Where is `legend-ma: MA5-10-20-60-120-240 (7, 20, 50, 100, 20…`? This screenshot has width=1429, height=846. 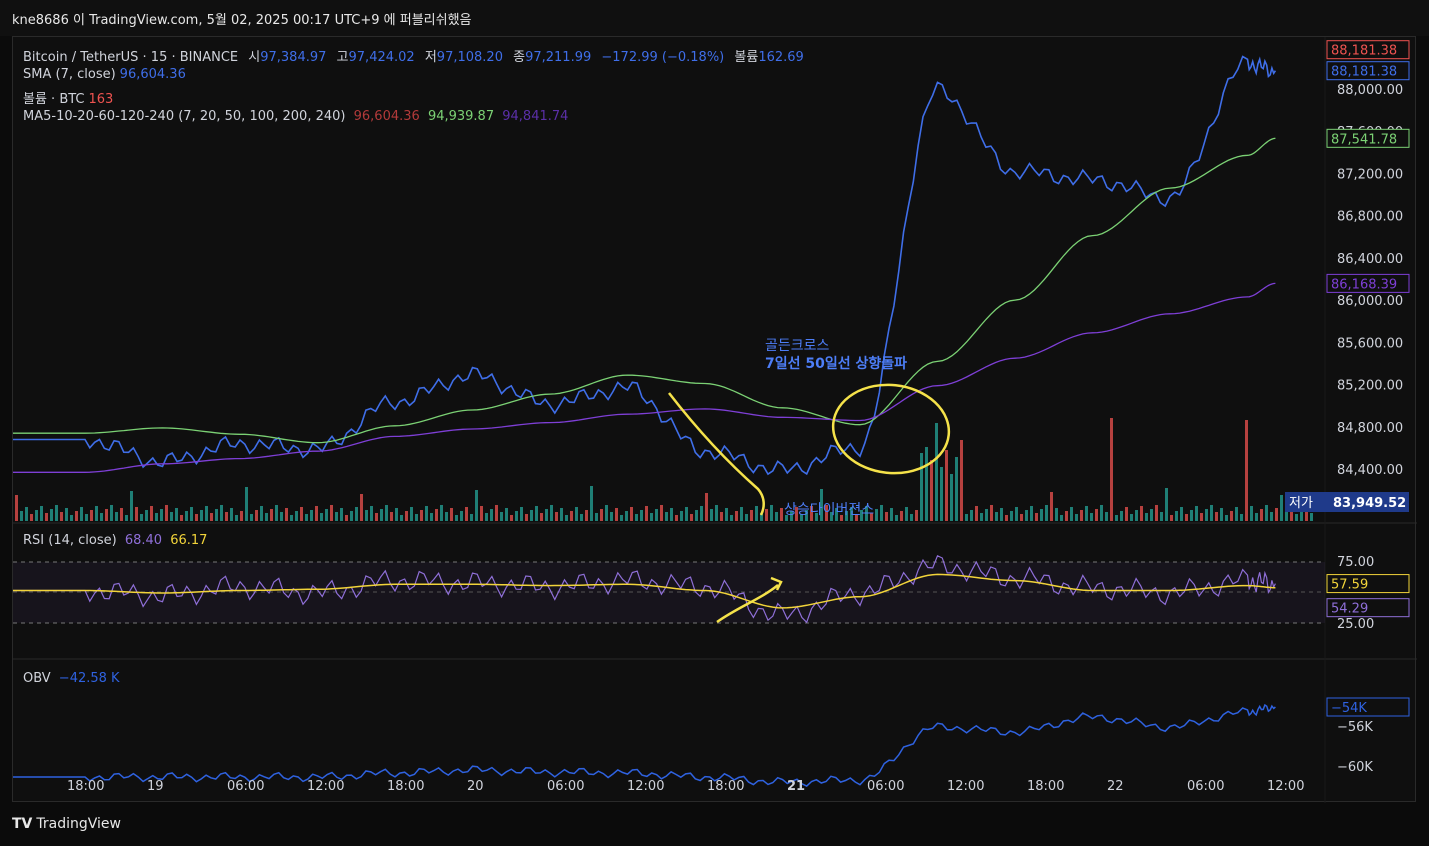 legend-ma: MA5-10-20-60-120-240 (7, 20, 50, 100, 20… is located at coordinates (295, 116).